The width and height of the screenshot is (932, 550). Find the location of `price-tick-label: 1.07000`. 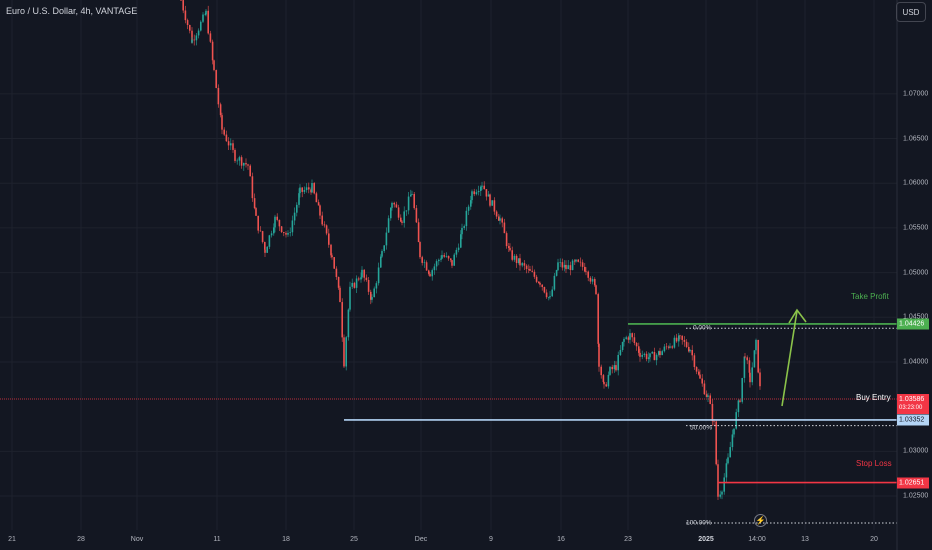

price-tick-label: 1.07000 is located at coordinates (916, 94).